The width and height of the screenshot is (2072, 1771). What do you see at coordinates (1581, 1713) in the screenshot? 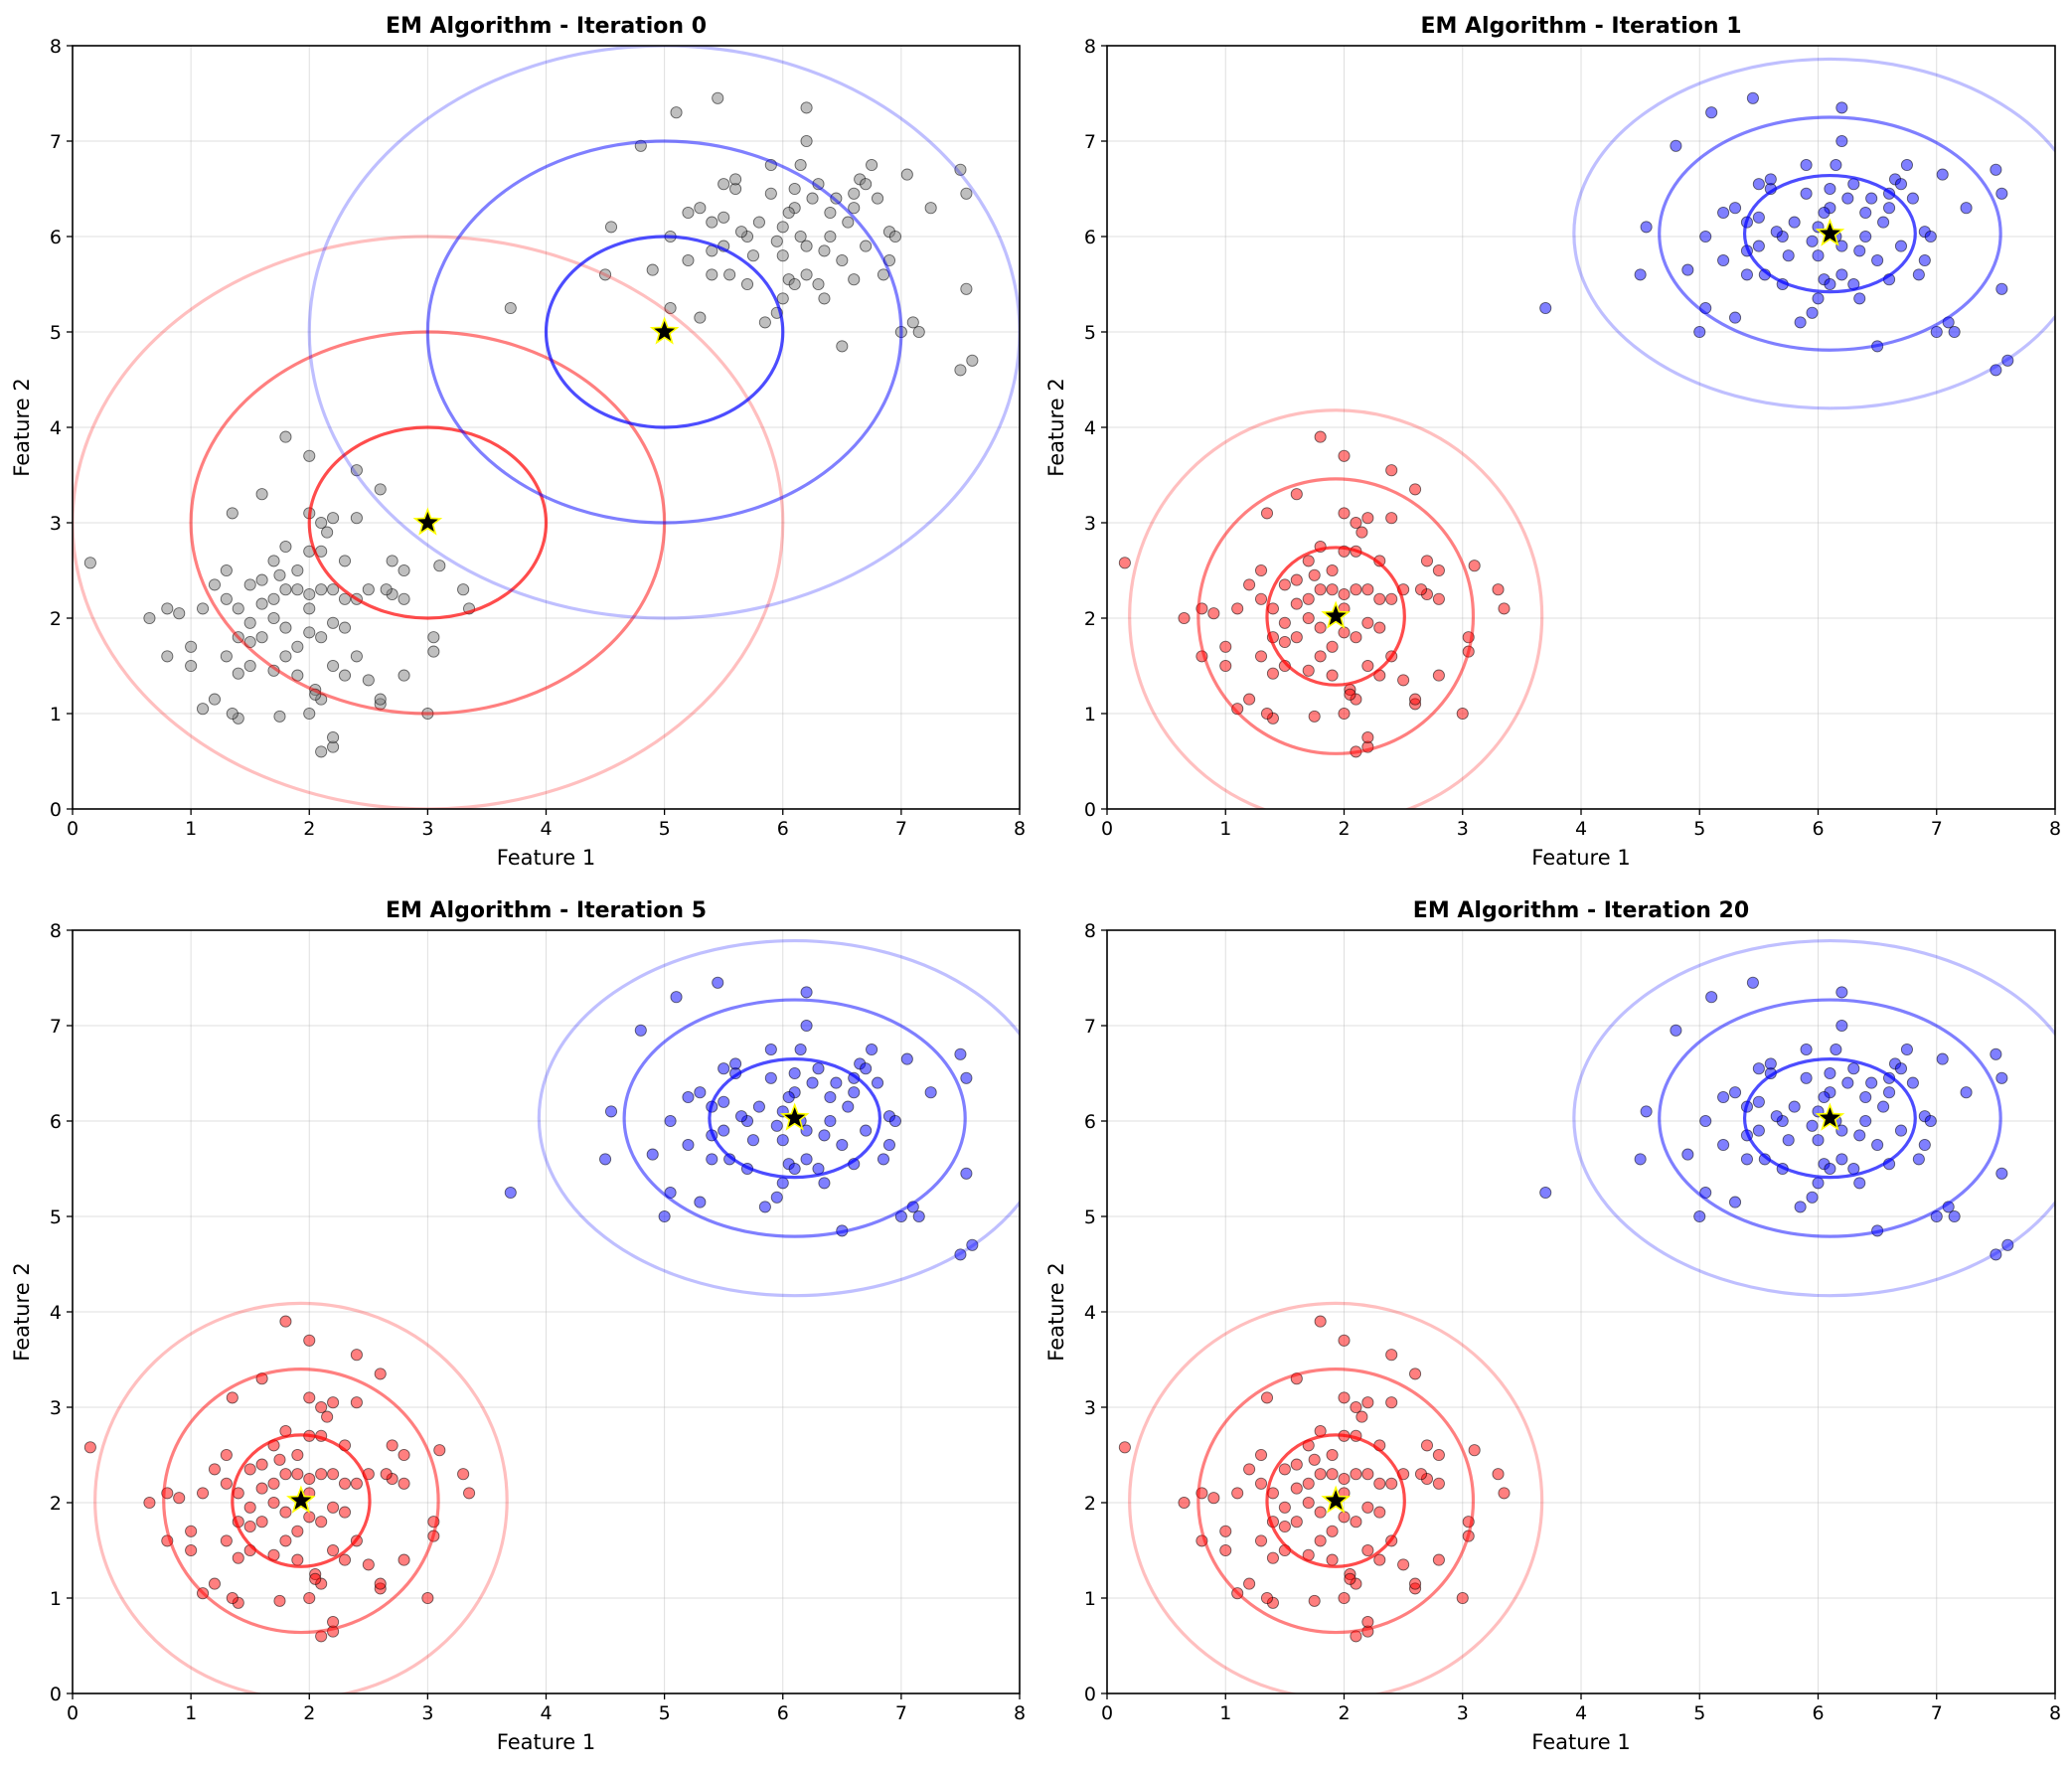
I see `x-tick-label: 4` at bounding box center [1581, 1713].